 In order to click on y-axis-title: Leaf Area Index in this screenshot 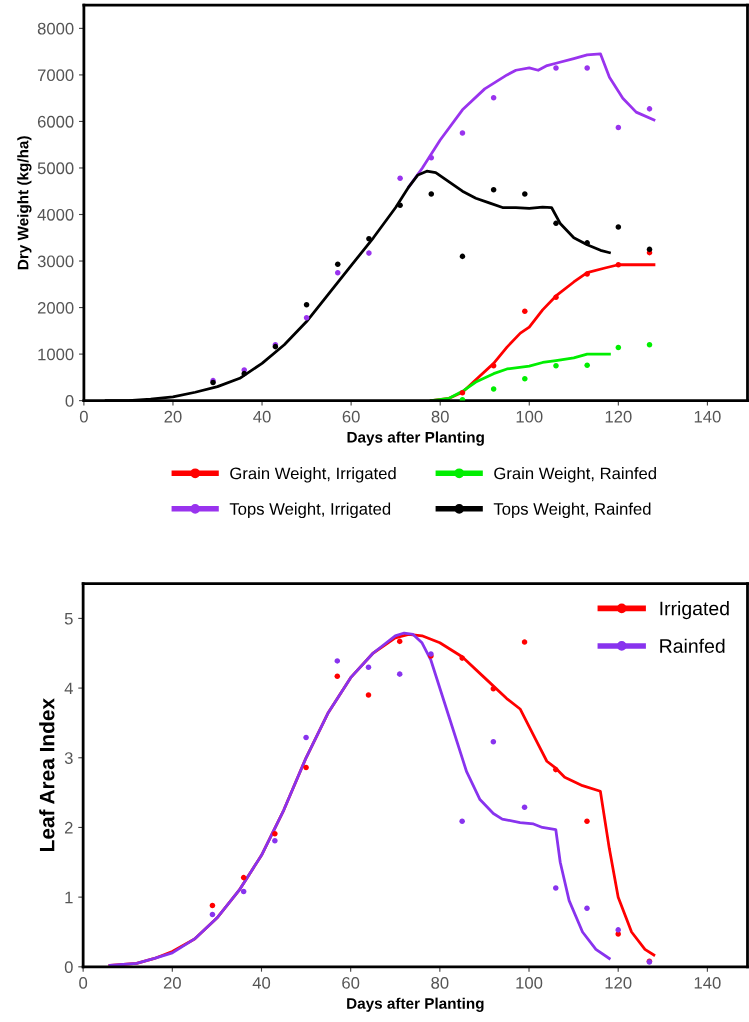, I will do `click(47, 774)`.